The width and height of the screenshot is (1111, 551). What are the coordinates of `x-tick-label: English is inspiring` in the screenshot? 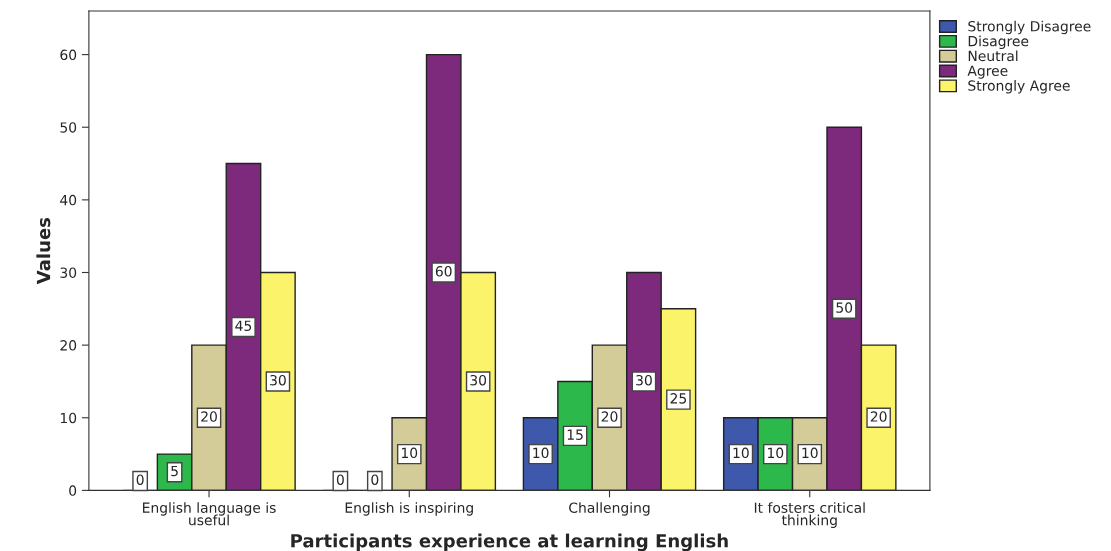 It's located at (409, 509).